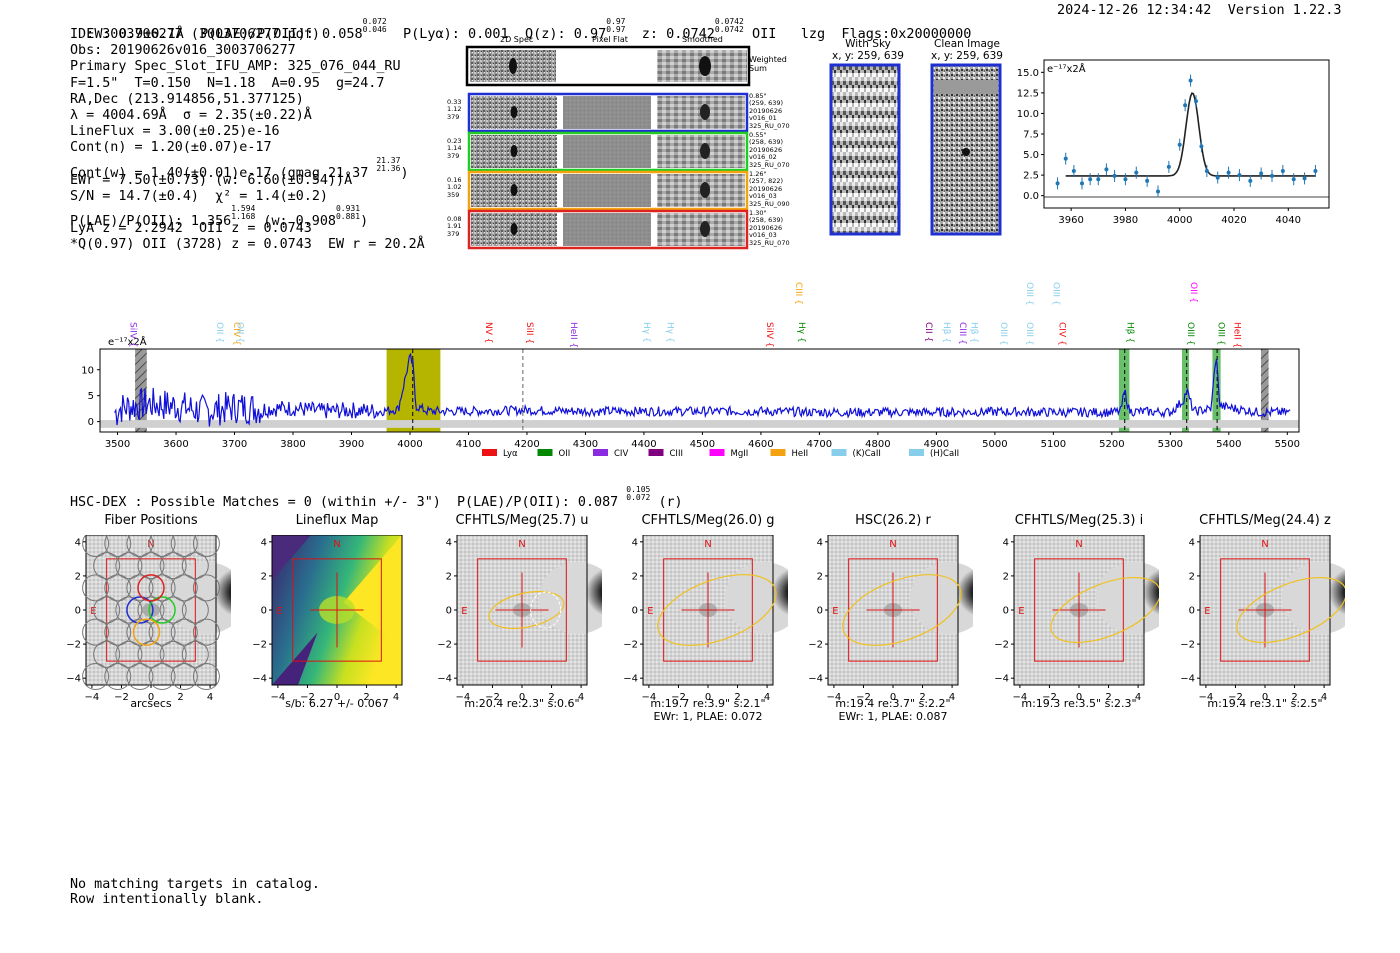 Image resolution: width=1400 pixels, height=953 pixels. Describe the element at coordinates (906, 34) in the screenshot. I see `header-flags: Flags:0x20000000` at that location.